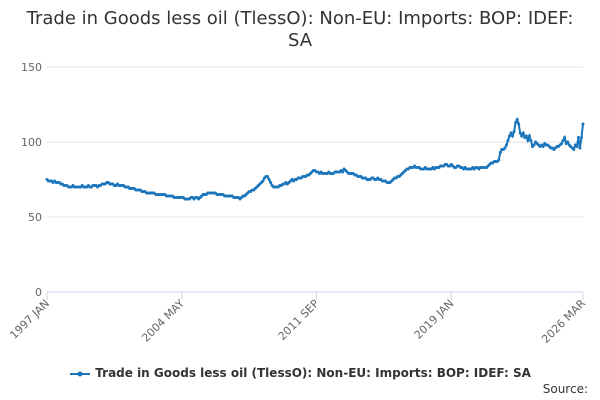 The height and width of the screenshot is (400, 600). Describe the element at coordinates (38, 292) in the screenshot. I see `y-tick-label: 0` at that location.